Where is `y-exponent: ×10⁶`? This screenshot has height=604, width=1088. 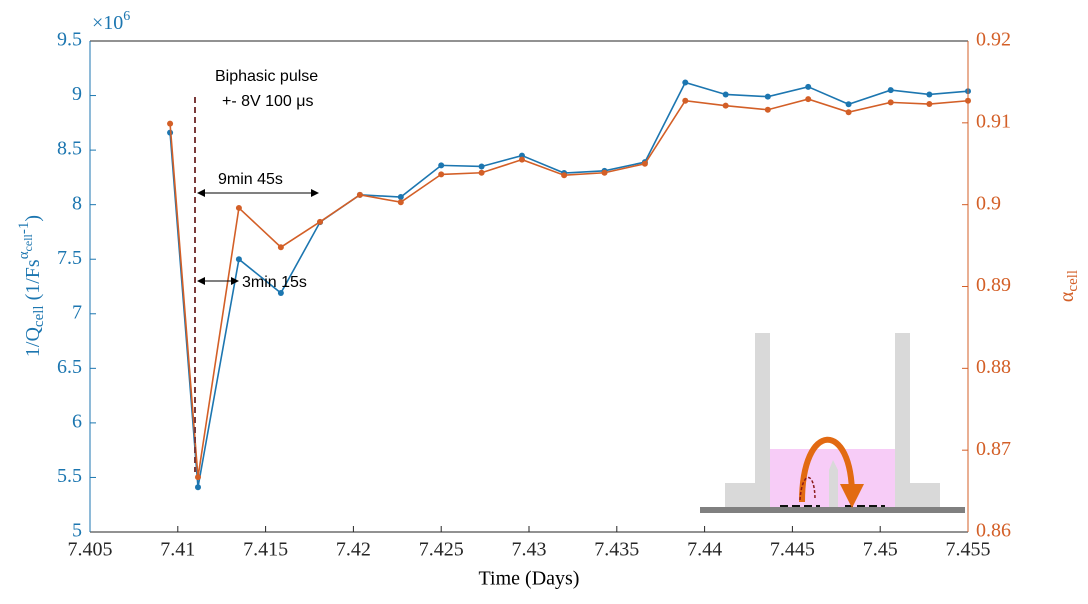
y-exponent: ×10⁶ is located at coordinates (111, 21).